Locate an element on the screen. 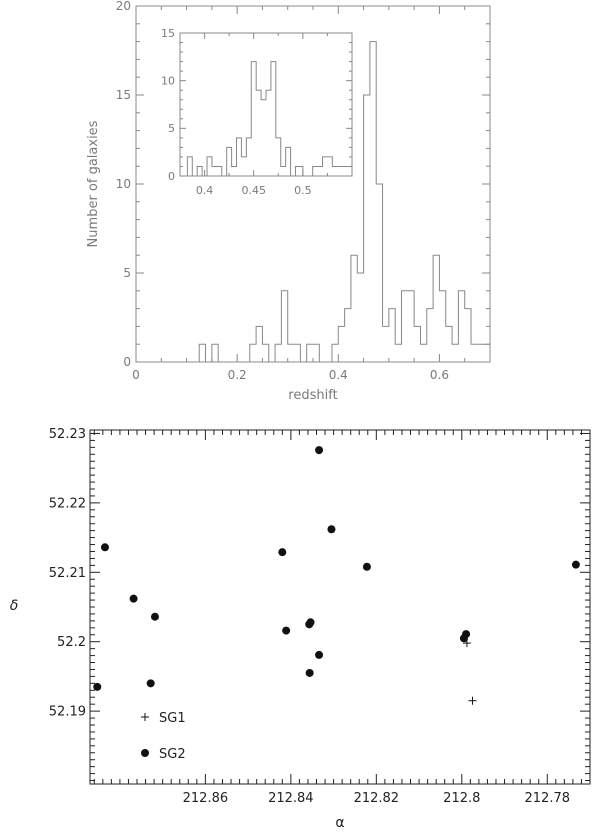 The height and width of the screenshot is (832, 600). x-tick-label: 212.8 is located at coordinates (461, 798).